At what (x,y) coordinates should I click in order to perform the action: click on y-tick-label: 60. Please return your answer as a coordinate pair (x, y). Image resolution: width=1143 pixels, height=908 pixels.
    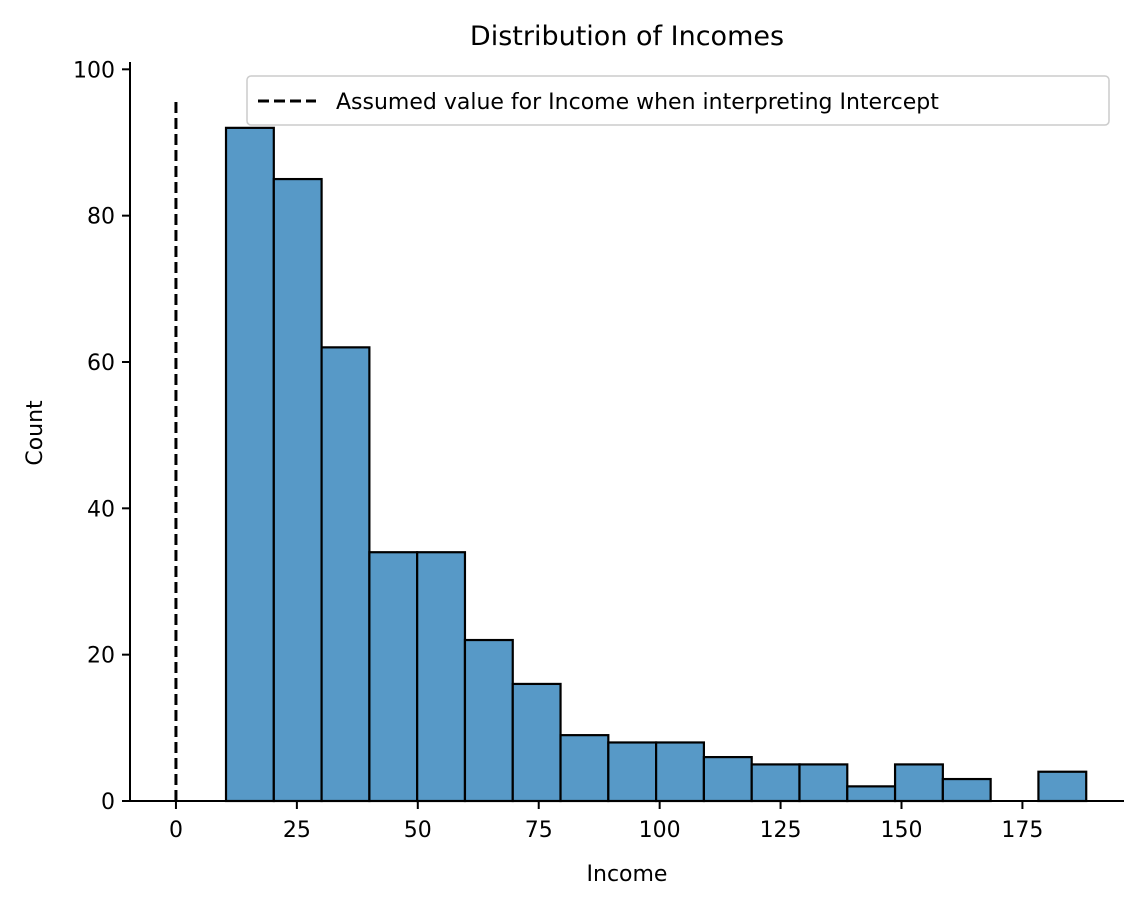
    Looking at the image, I should click on (101, 363).